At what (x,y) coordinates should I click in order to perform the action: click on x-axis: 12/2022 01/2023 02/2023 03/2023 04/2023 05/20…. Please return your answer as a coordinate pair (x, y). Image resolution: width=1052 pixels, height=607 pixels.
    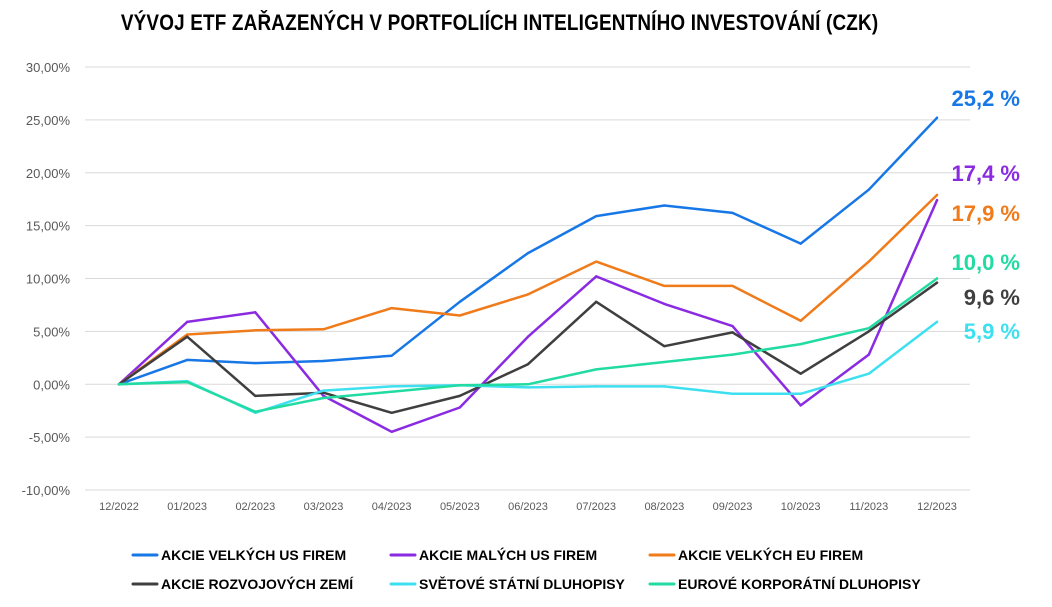
    Looking at the image, I should click on (528, 507).